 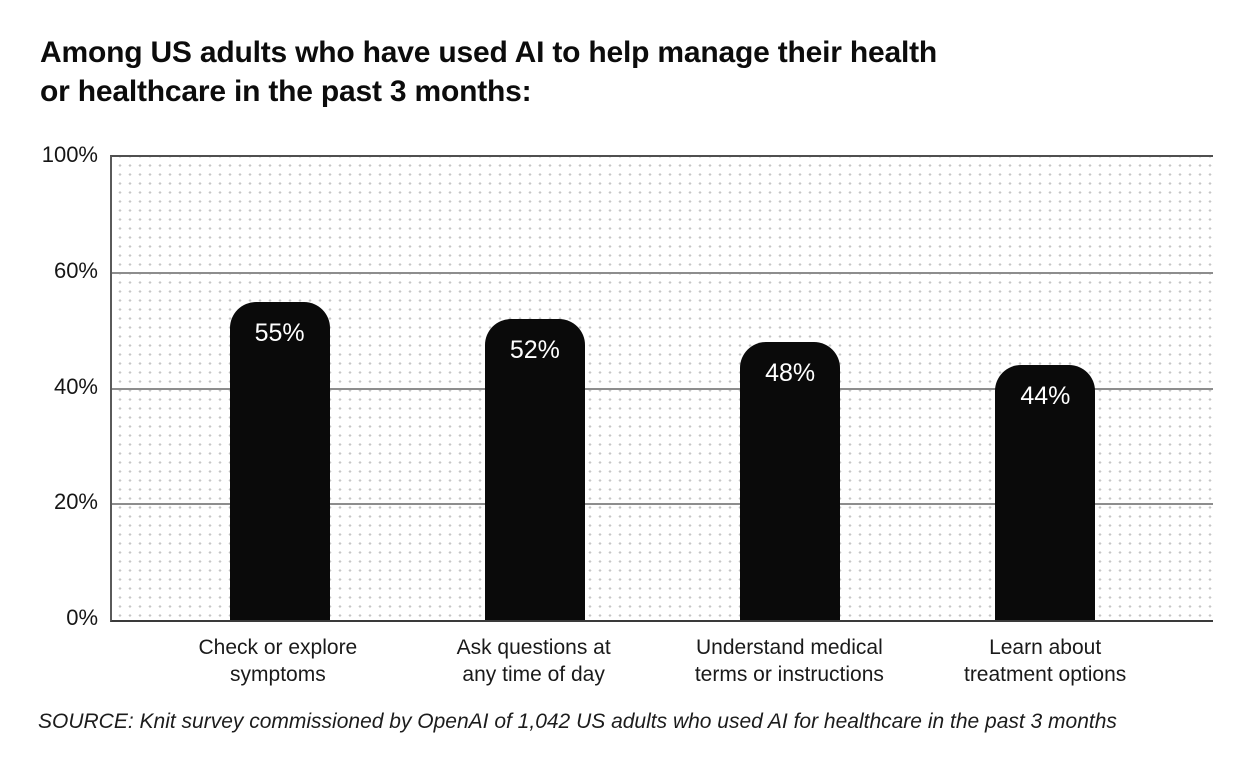 What do you see at coordinates (1045, 396) in the screenshot?
I see `bar-value-label: 44%` at bounding box center [1045, 396].